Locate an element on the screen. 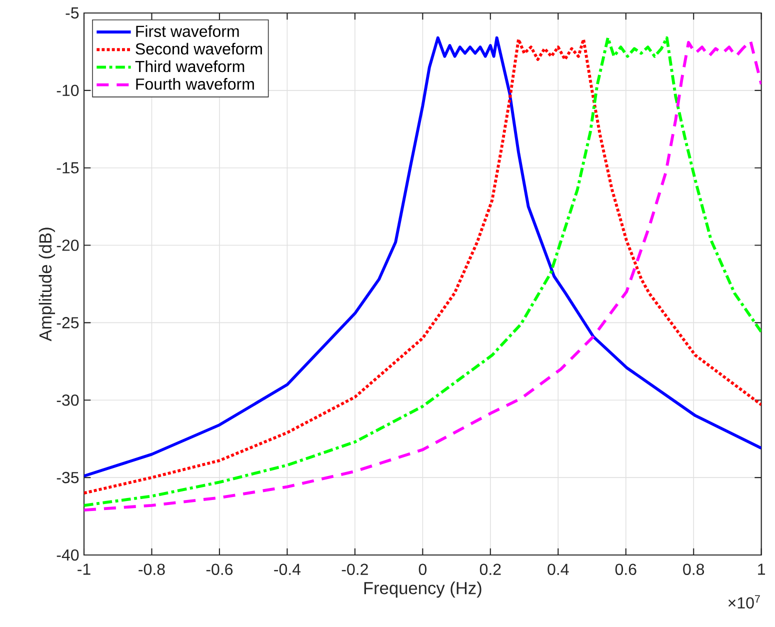 This screenshot has width=775, height=627. y-tick-label: -10 is located at coordinates (67, 90).